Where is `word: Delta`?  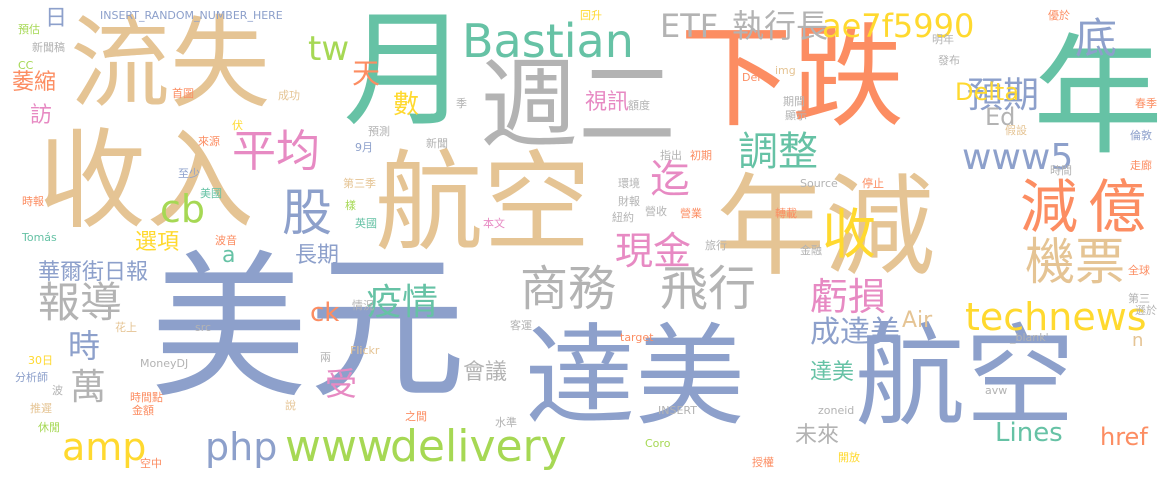
word: Delta is located at coordinates (987, 92).